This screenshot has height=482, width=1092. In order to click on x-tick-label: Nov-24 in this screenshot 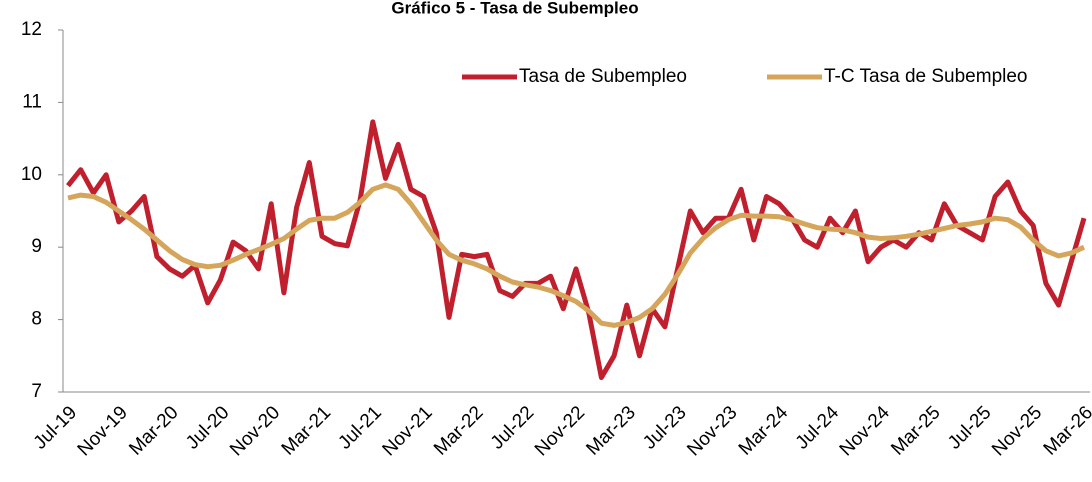, I will do `click(865, 431)`.